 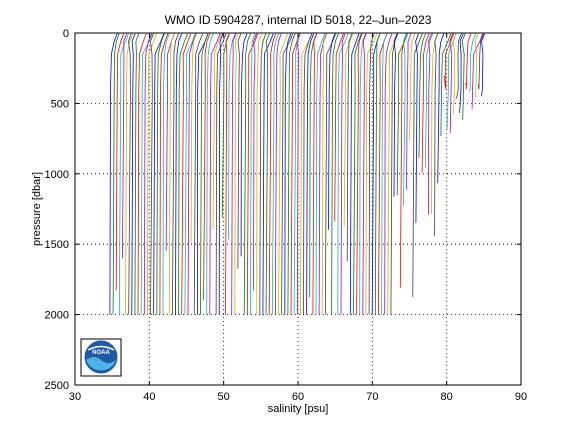 What do you see at coordinates (101, 353) in the screenshot?
I see `svg-text: NOAA` at bounding box center [101, 353].